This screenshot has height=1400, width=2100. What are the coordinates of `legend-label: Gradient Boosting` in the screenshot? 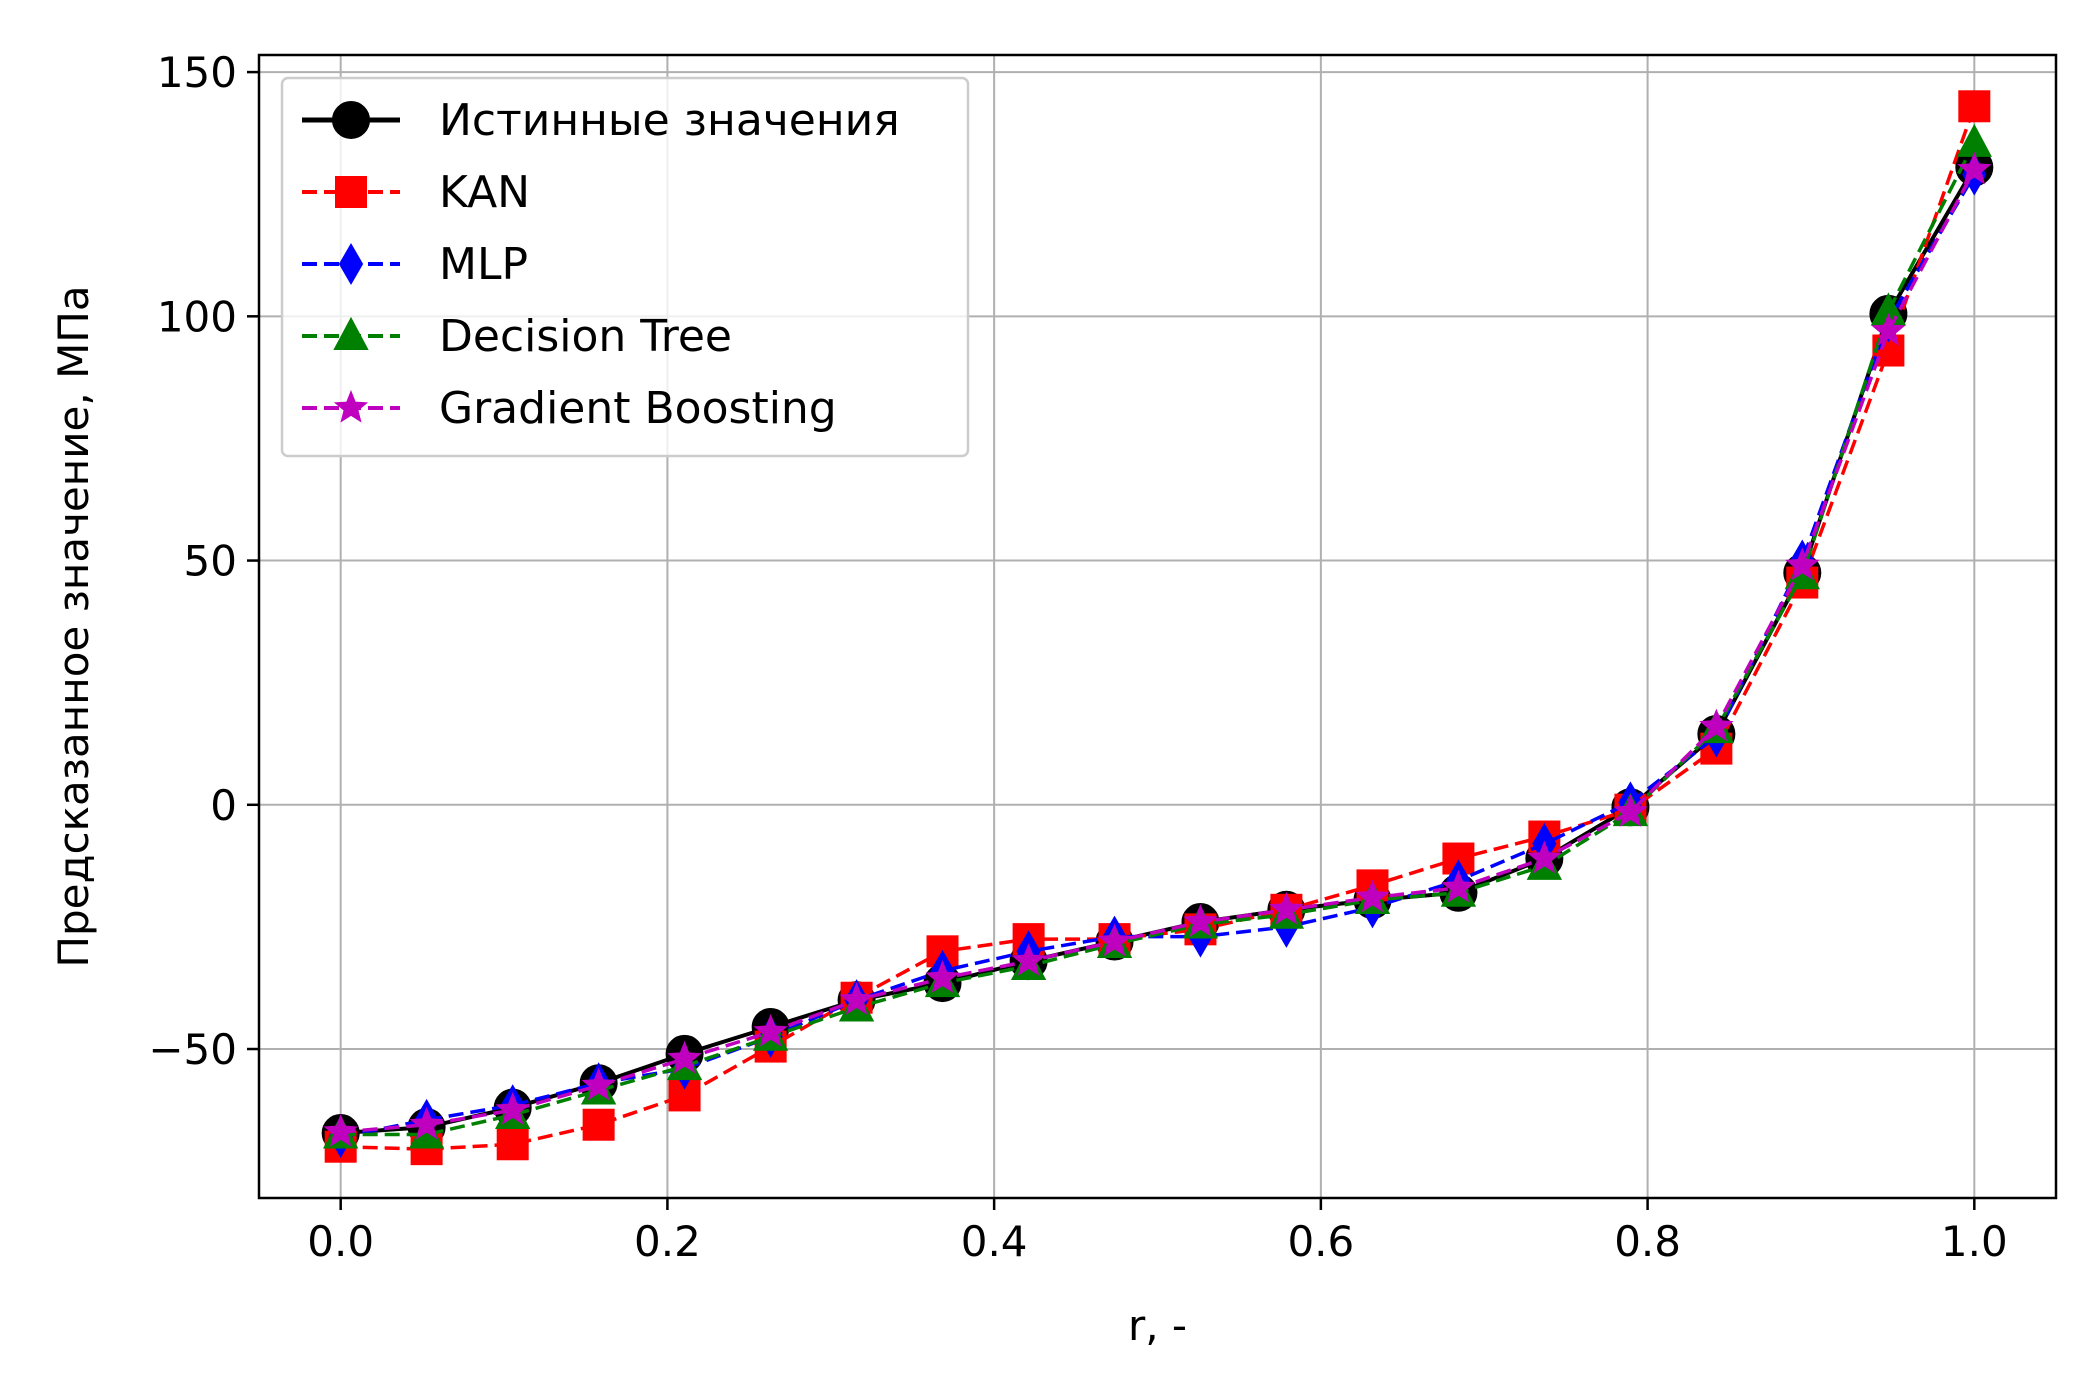 It's located at (638, 408).